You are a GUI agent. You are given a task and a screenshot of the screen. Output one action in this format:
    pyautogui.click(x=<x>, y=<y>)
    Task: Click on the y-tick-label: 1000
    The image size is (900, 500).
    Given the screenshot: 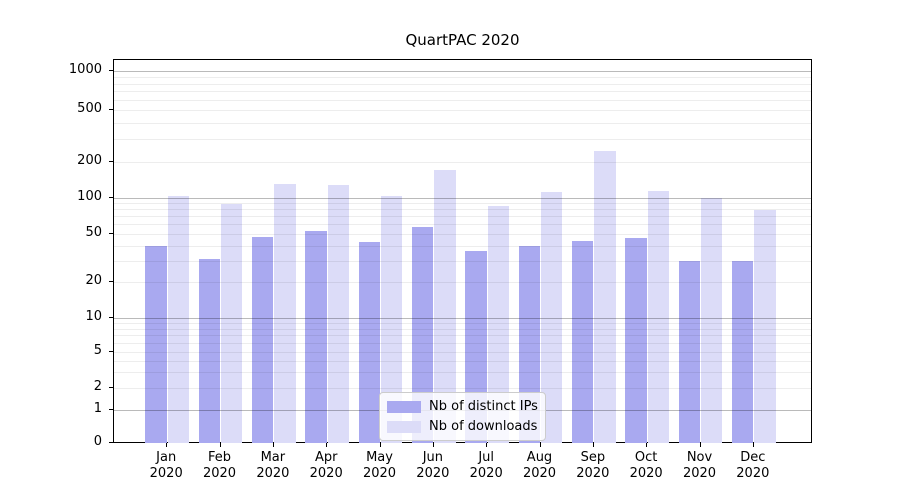 What is the action you would take?
    pyautogui.click(x=85, y=69)
    